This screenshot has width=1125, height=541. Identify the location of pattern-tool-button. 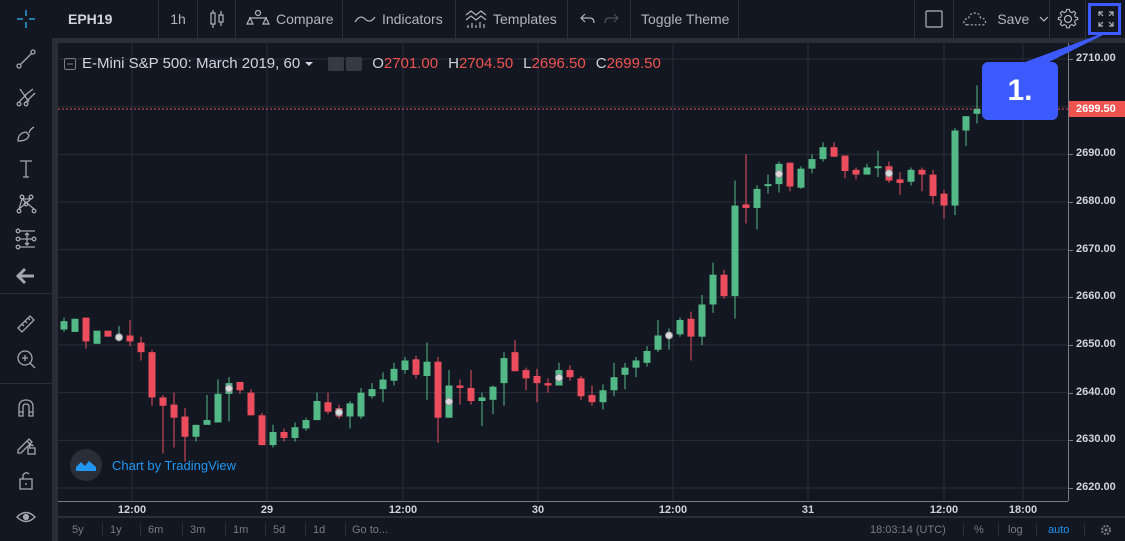
(26, 204).